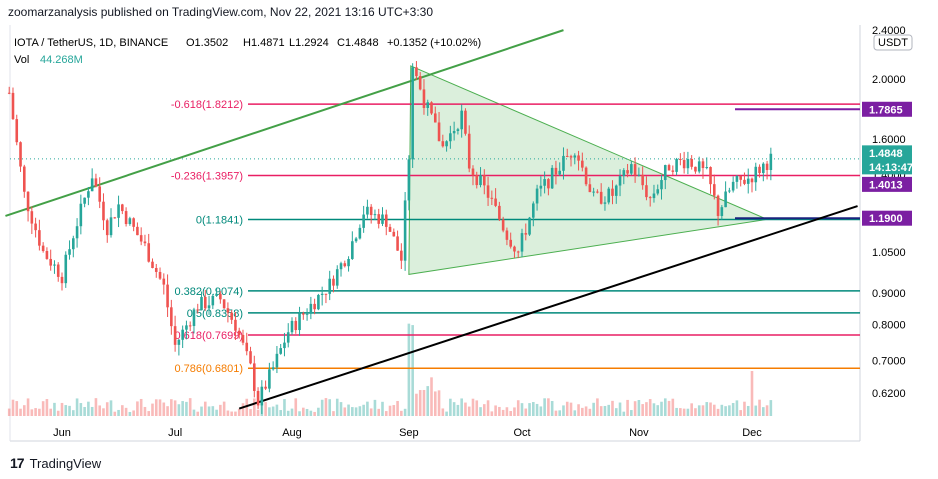  What do you see at coordinates (61, 60) in the screenshot?
I see `legend-volume-value: 44.268M` at bounding box center [61, 60].